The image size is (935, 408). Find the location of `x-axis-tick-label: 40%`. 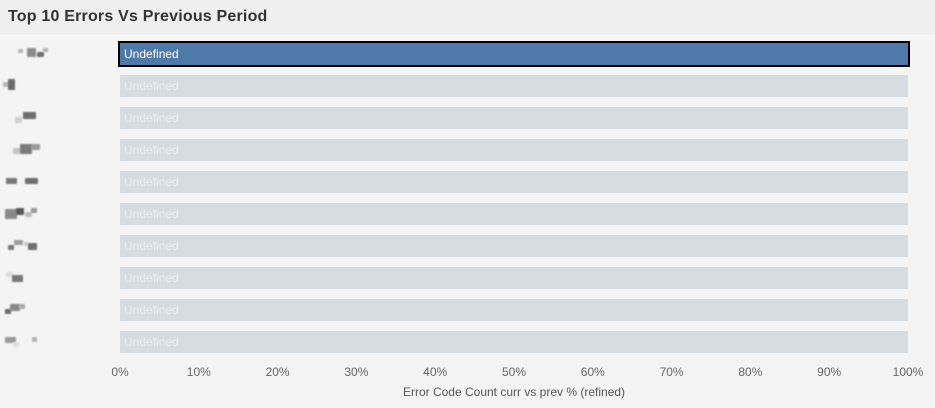

x-axis-tick-label: 40% is located at coordinates (435, 372).